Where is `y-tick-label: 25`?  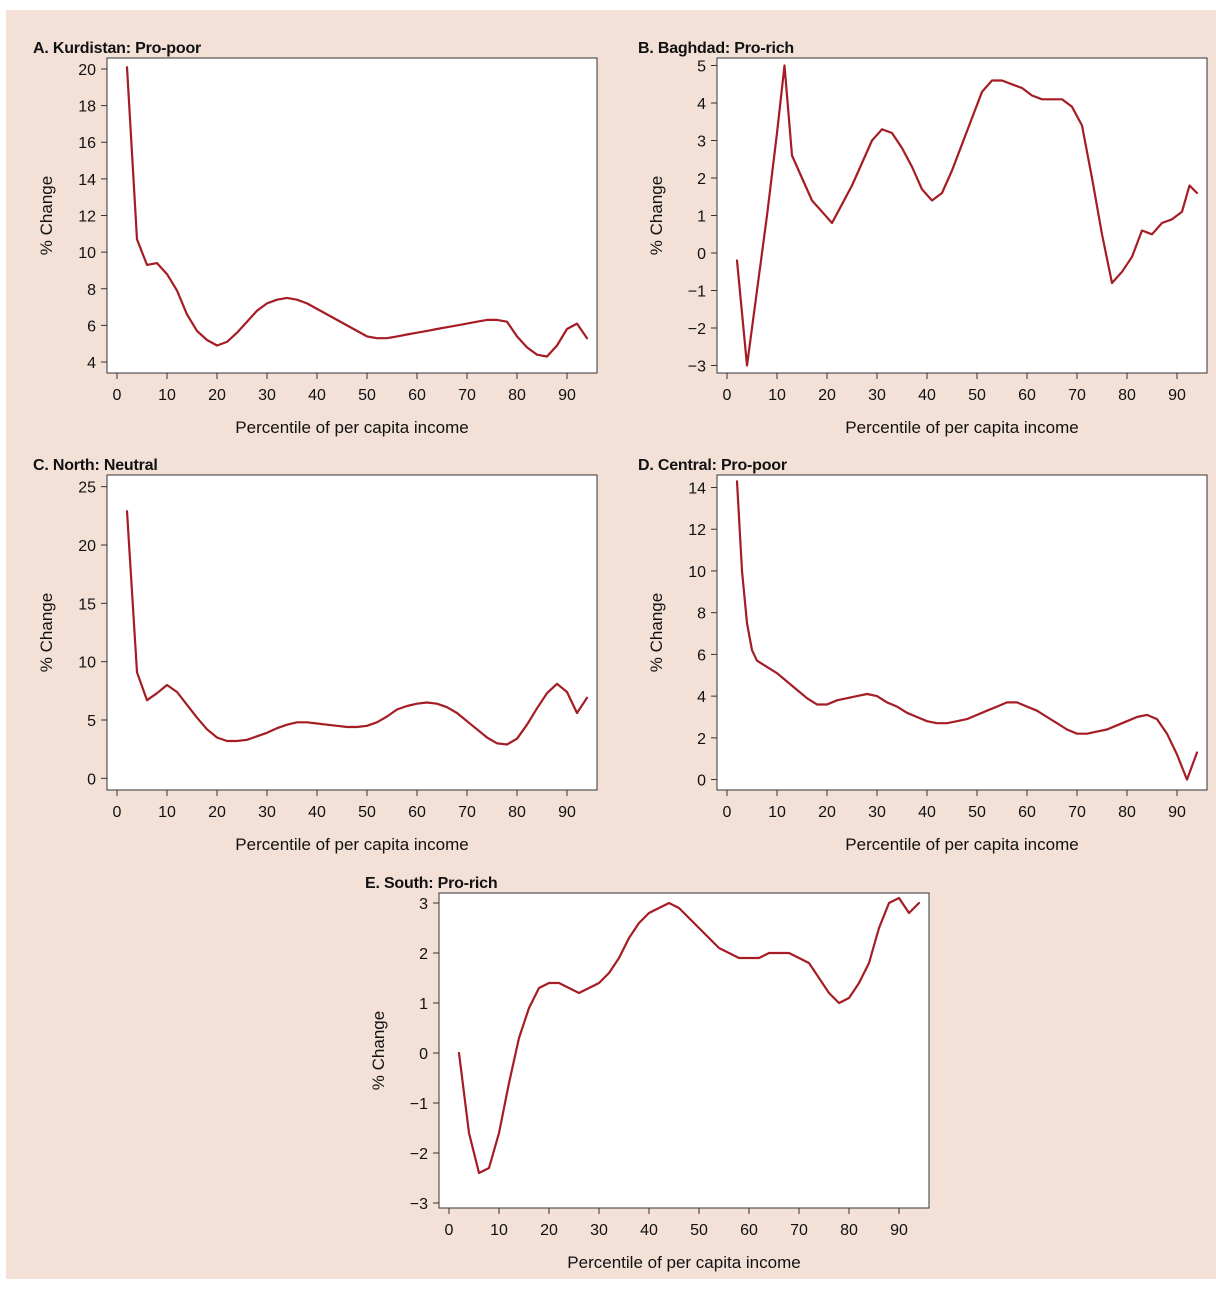 y-tick-label: 25 is located at coordinates (87, 488).